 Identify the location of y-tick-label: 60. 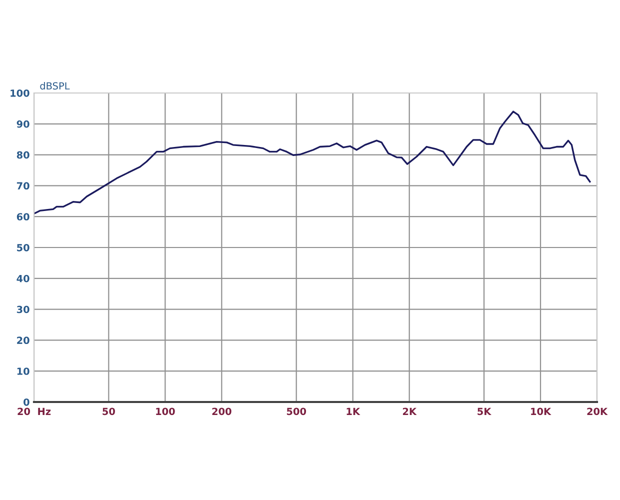
(23, 216).